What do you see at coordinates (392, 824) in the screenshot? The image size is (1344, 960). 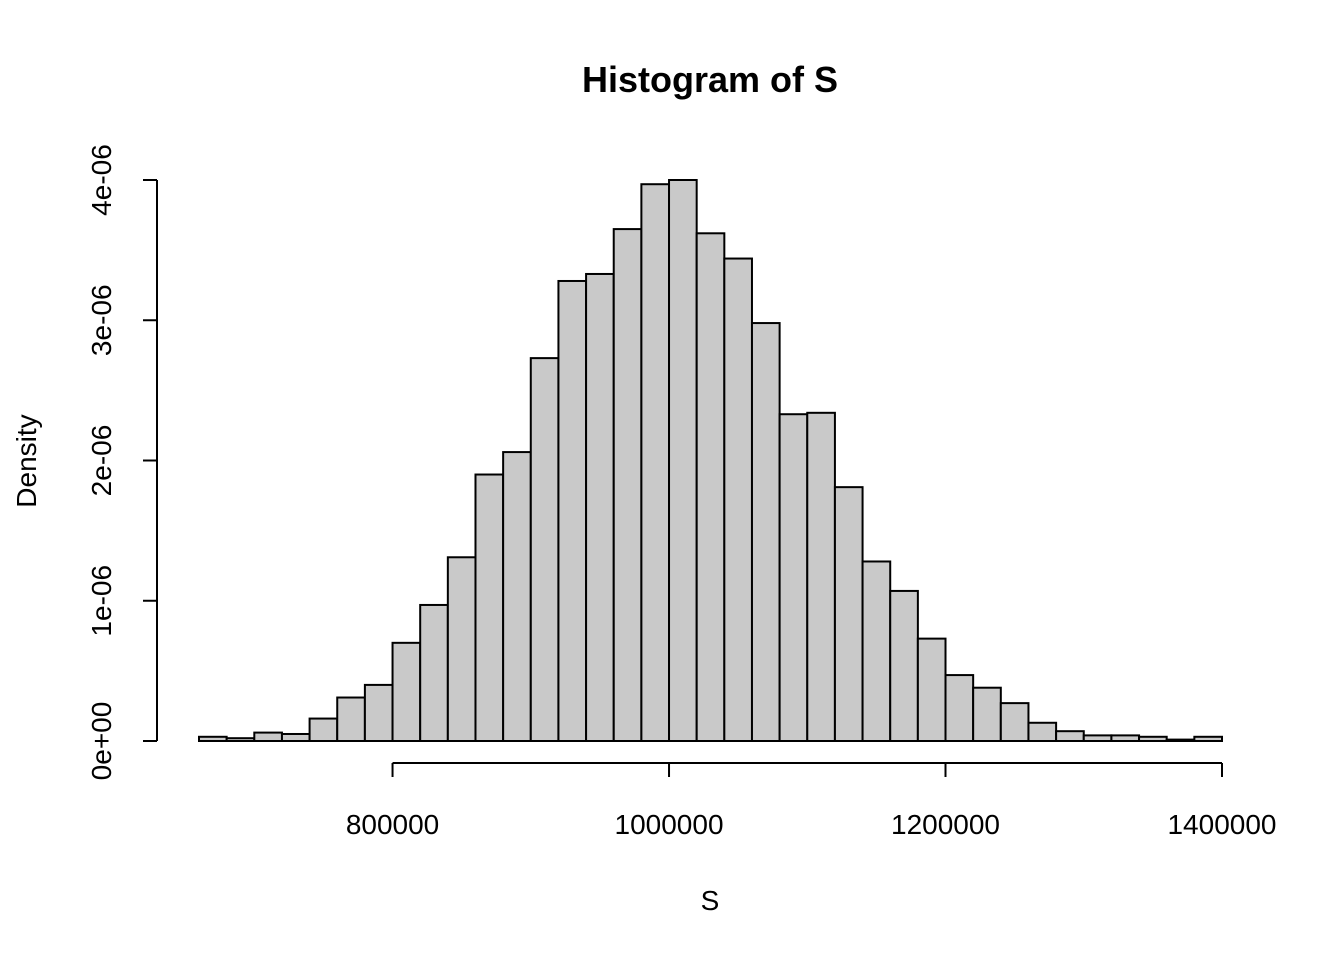 I see `x-tick-label: 800000` at bounding box center [392, 824].